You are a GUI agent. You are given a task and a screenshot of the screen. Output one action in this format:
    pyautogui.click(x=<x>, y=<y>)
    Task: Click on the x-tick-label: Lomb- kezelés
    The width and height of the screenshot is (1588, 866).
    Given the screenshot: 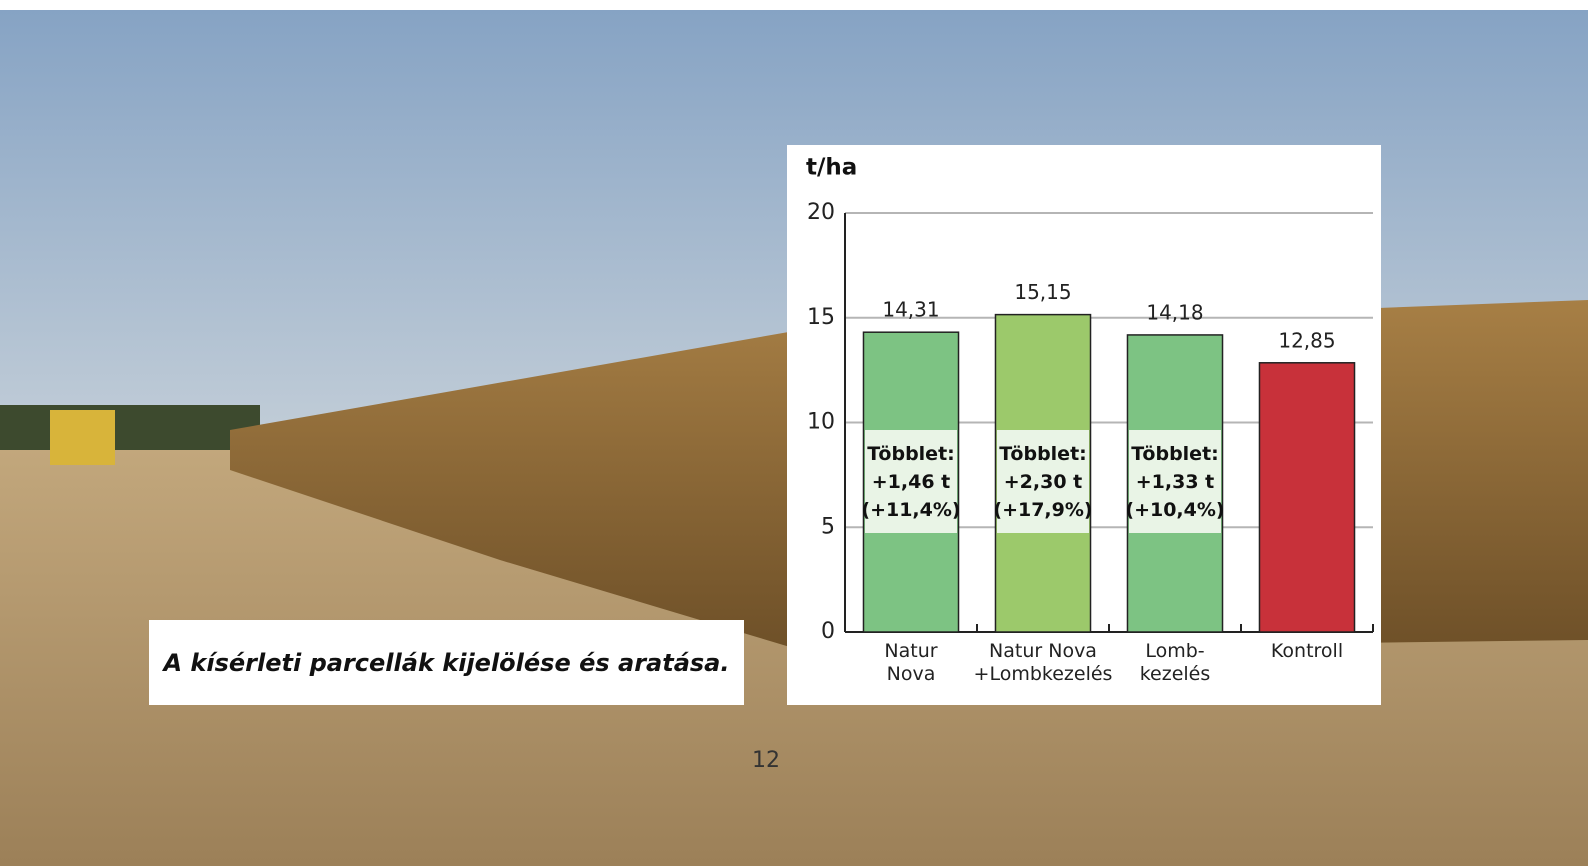 What is the action you would take?
    pyautogui.click(x=1175, y=662)
    